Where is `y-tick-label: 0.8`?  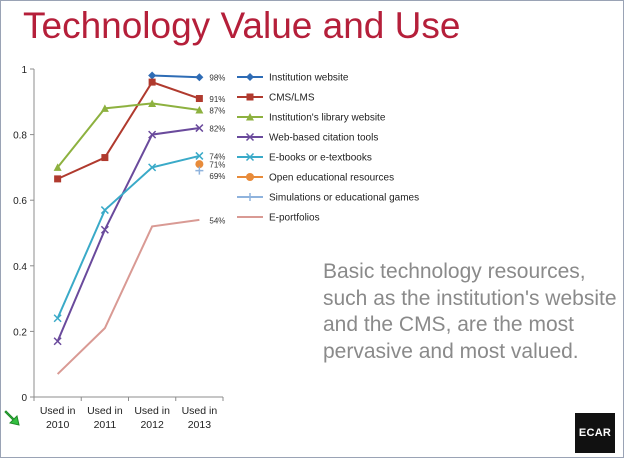
y-tick-label: 0.8 is located at coordinates (20, 136).